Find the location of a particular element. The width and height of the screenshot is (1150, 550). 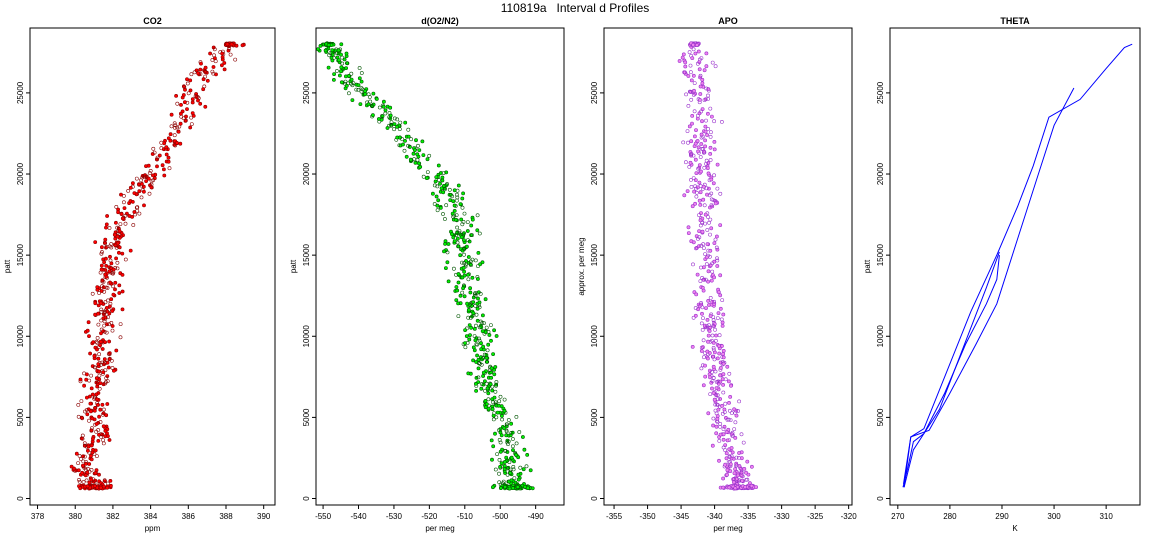

x-tick-label: -355 is located at coordinates (614, 516).